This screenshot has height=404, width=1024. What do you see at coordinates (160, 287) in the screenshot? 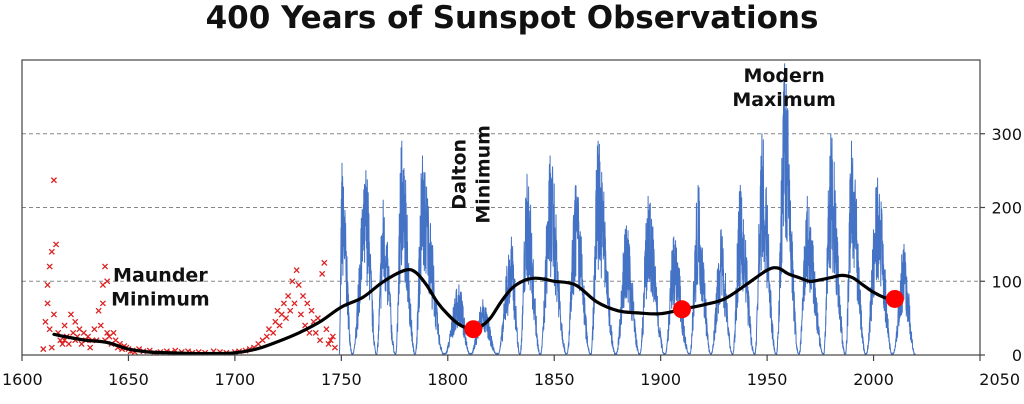
I see `annotation-maunder-minimum: Maunder Minimum` at bounding box center [160, 287].